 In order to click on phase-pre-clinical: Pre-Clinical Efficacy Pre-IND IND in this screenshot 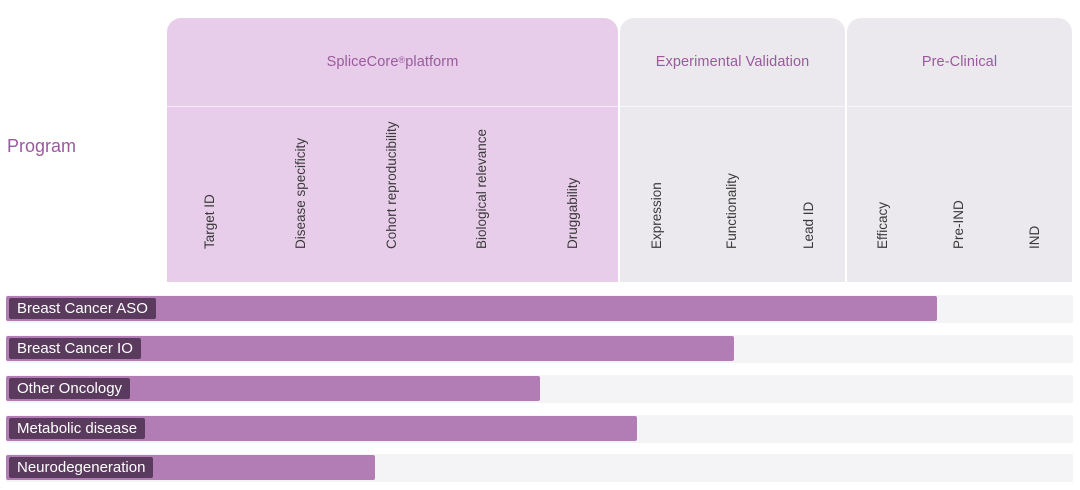, I will do `click(959, 150)`.